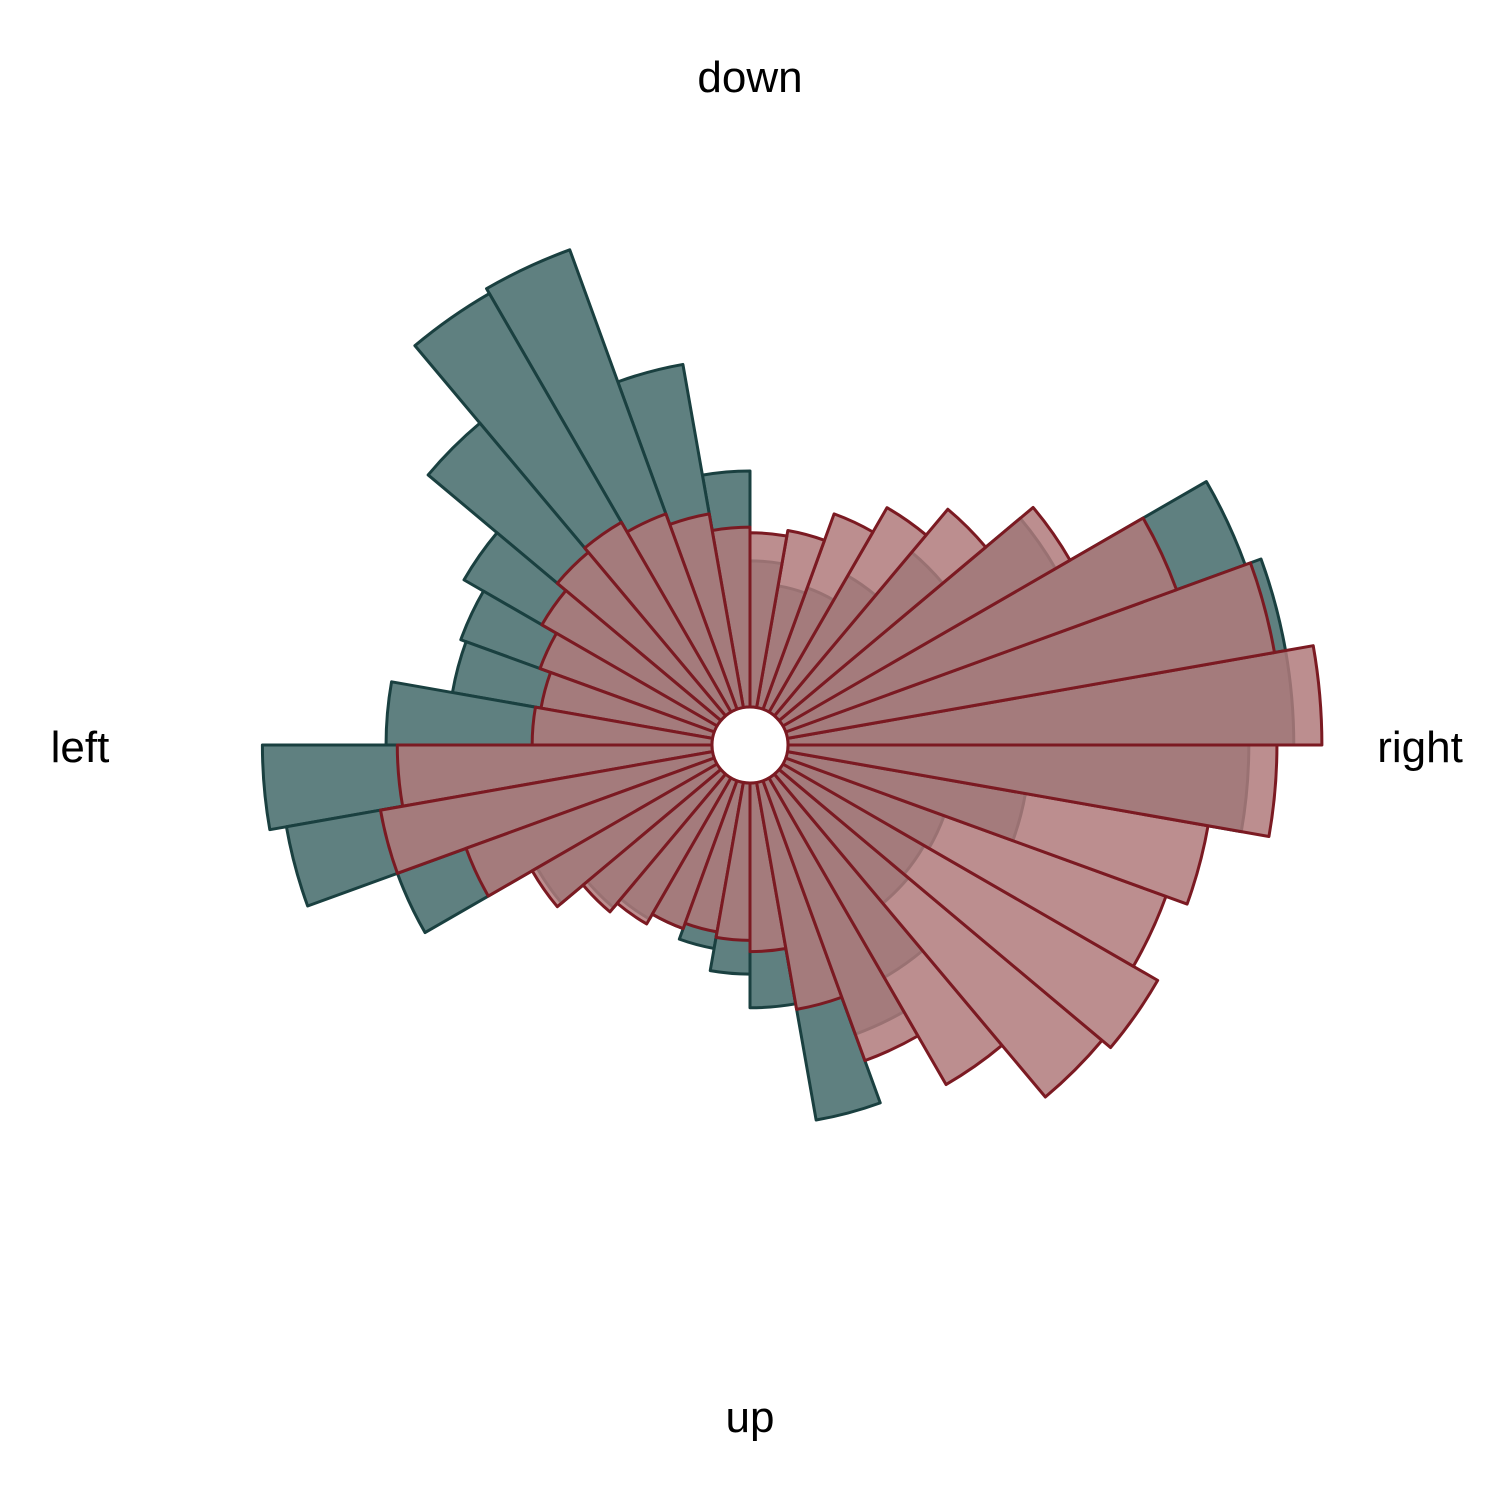 The height and width of the screenshot is (1500, 1500). What do you see at coordinates (750, 745) in the screenshot?
I see `center-hole` at bounding box center [750, 745].